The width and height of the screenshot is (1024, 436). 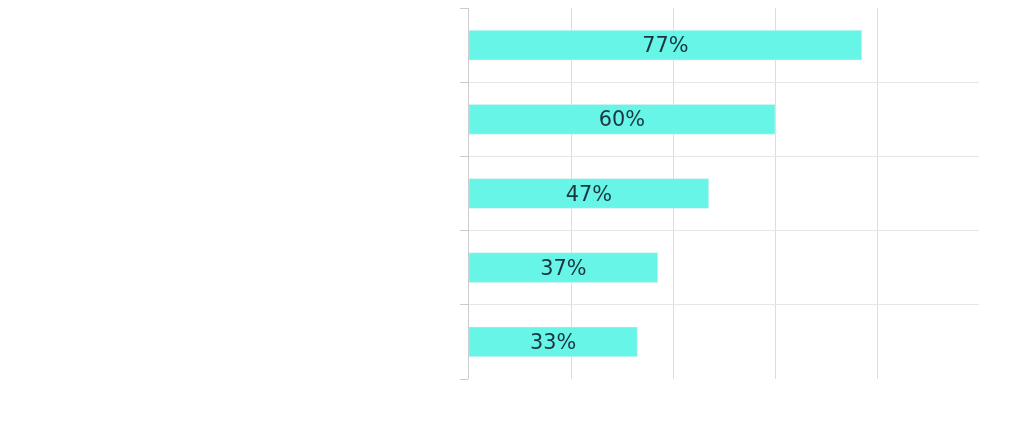 I want to click on data-label: 77%, so click(x=665, y=45).